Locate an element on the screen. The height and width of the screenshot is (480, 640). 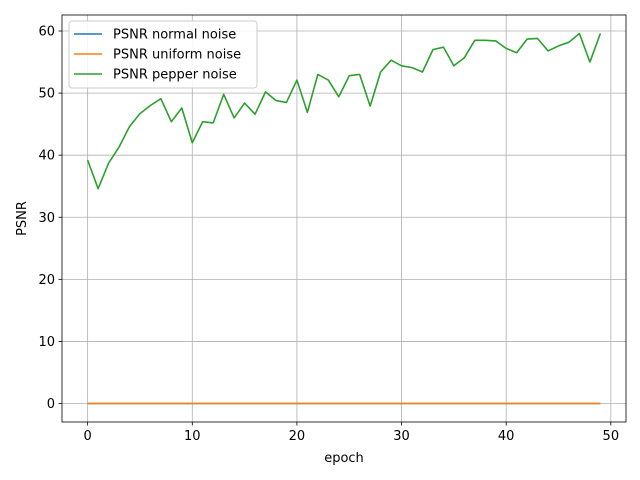
x-tick-label: 0 is located at coordinates (87, 436).